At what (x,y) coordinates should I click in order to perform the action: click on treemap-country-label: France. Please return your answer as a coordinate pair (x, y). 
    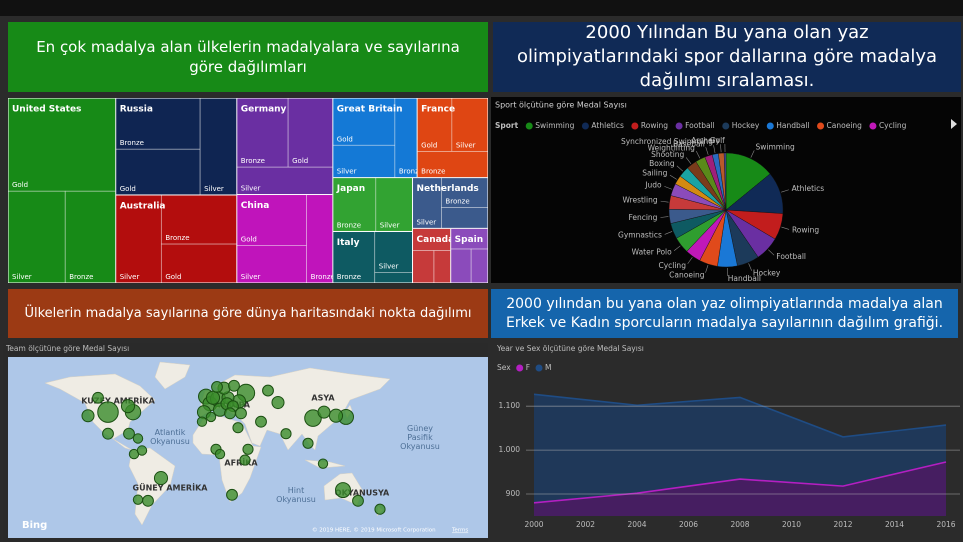
    Looking at the image, I should click on (438, 110).